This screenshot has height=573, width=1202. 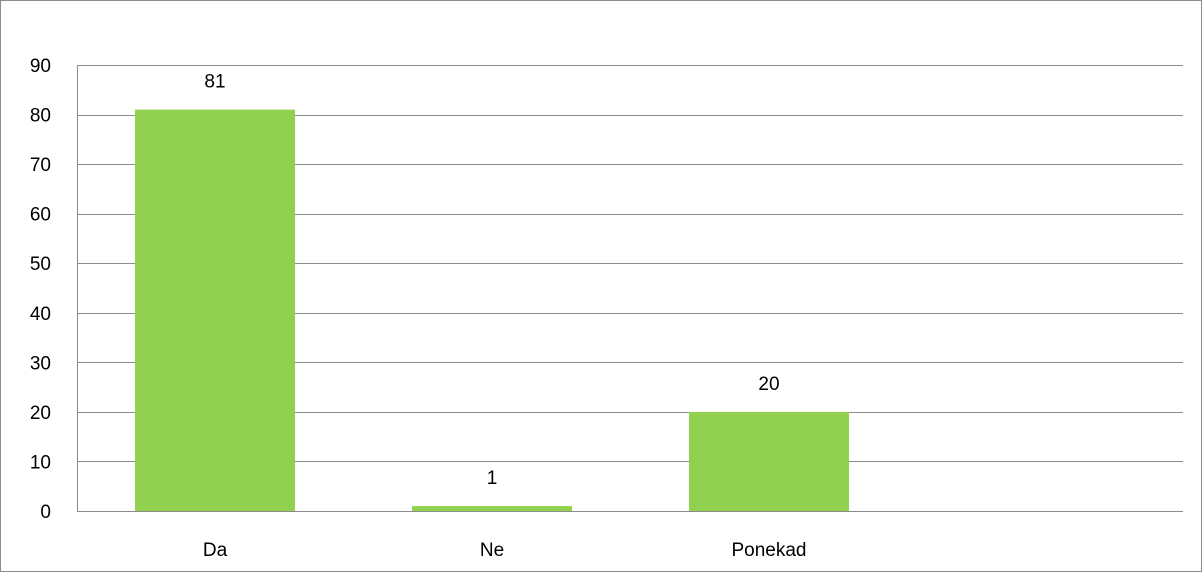 I want to click on x-tick-label-ponekad: Ponekad, so click(x=768, y=550).